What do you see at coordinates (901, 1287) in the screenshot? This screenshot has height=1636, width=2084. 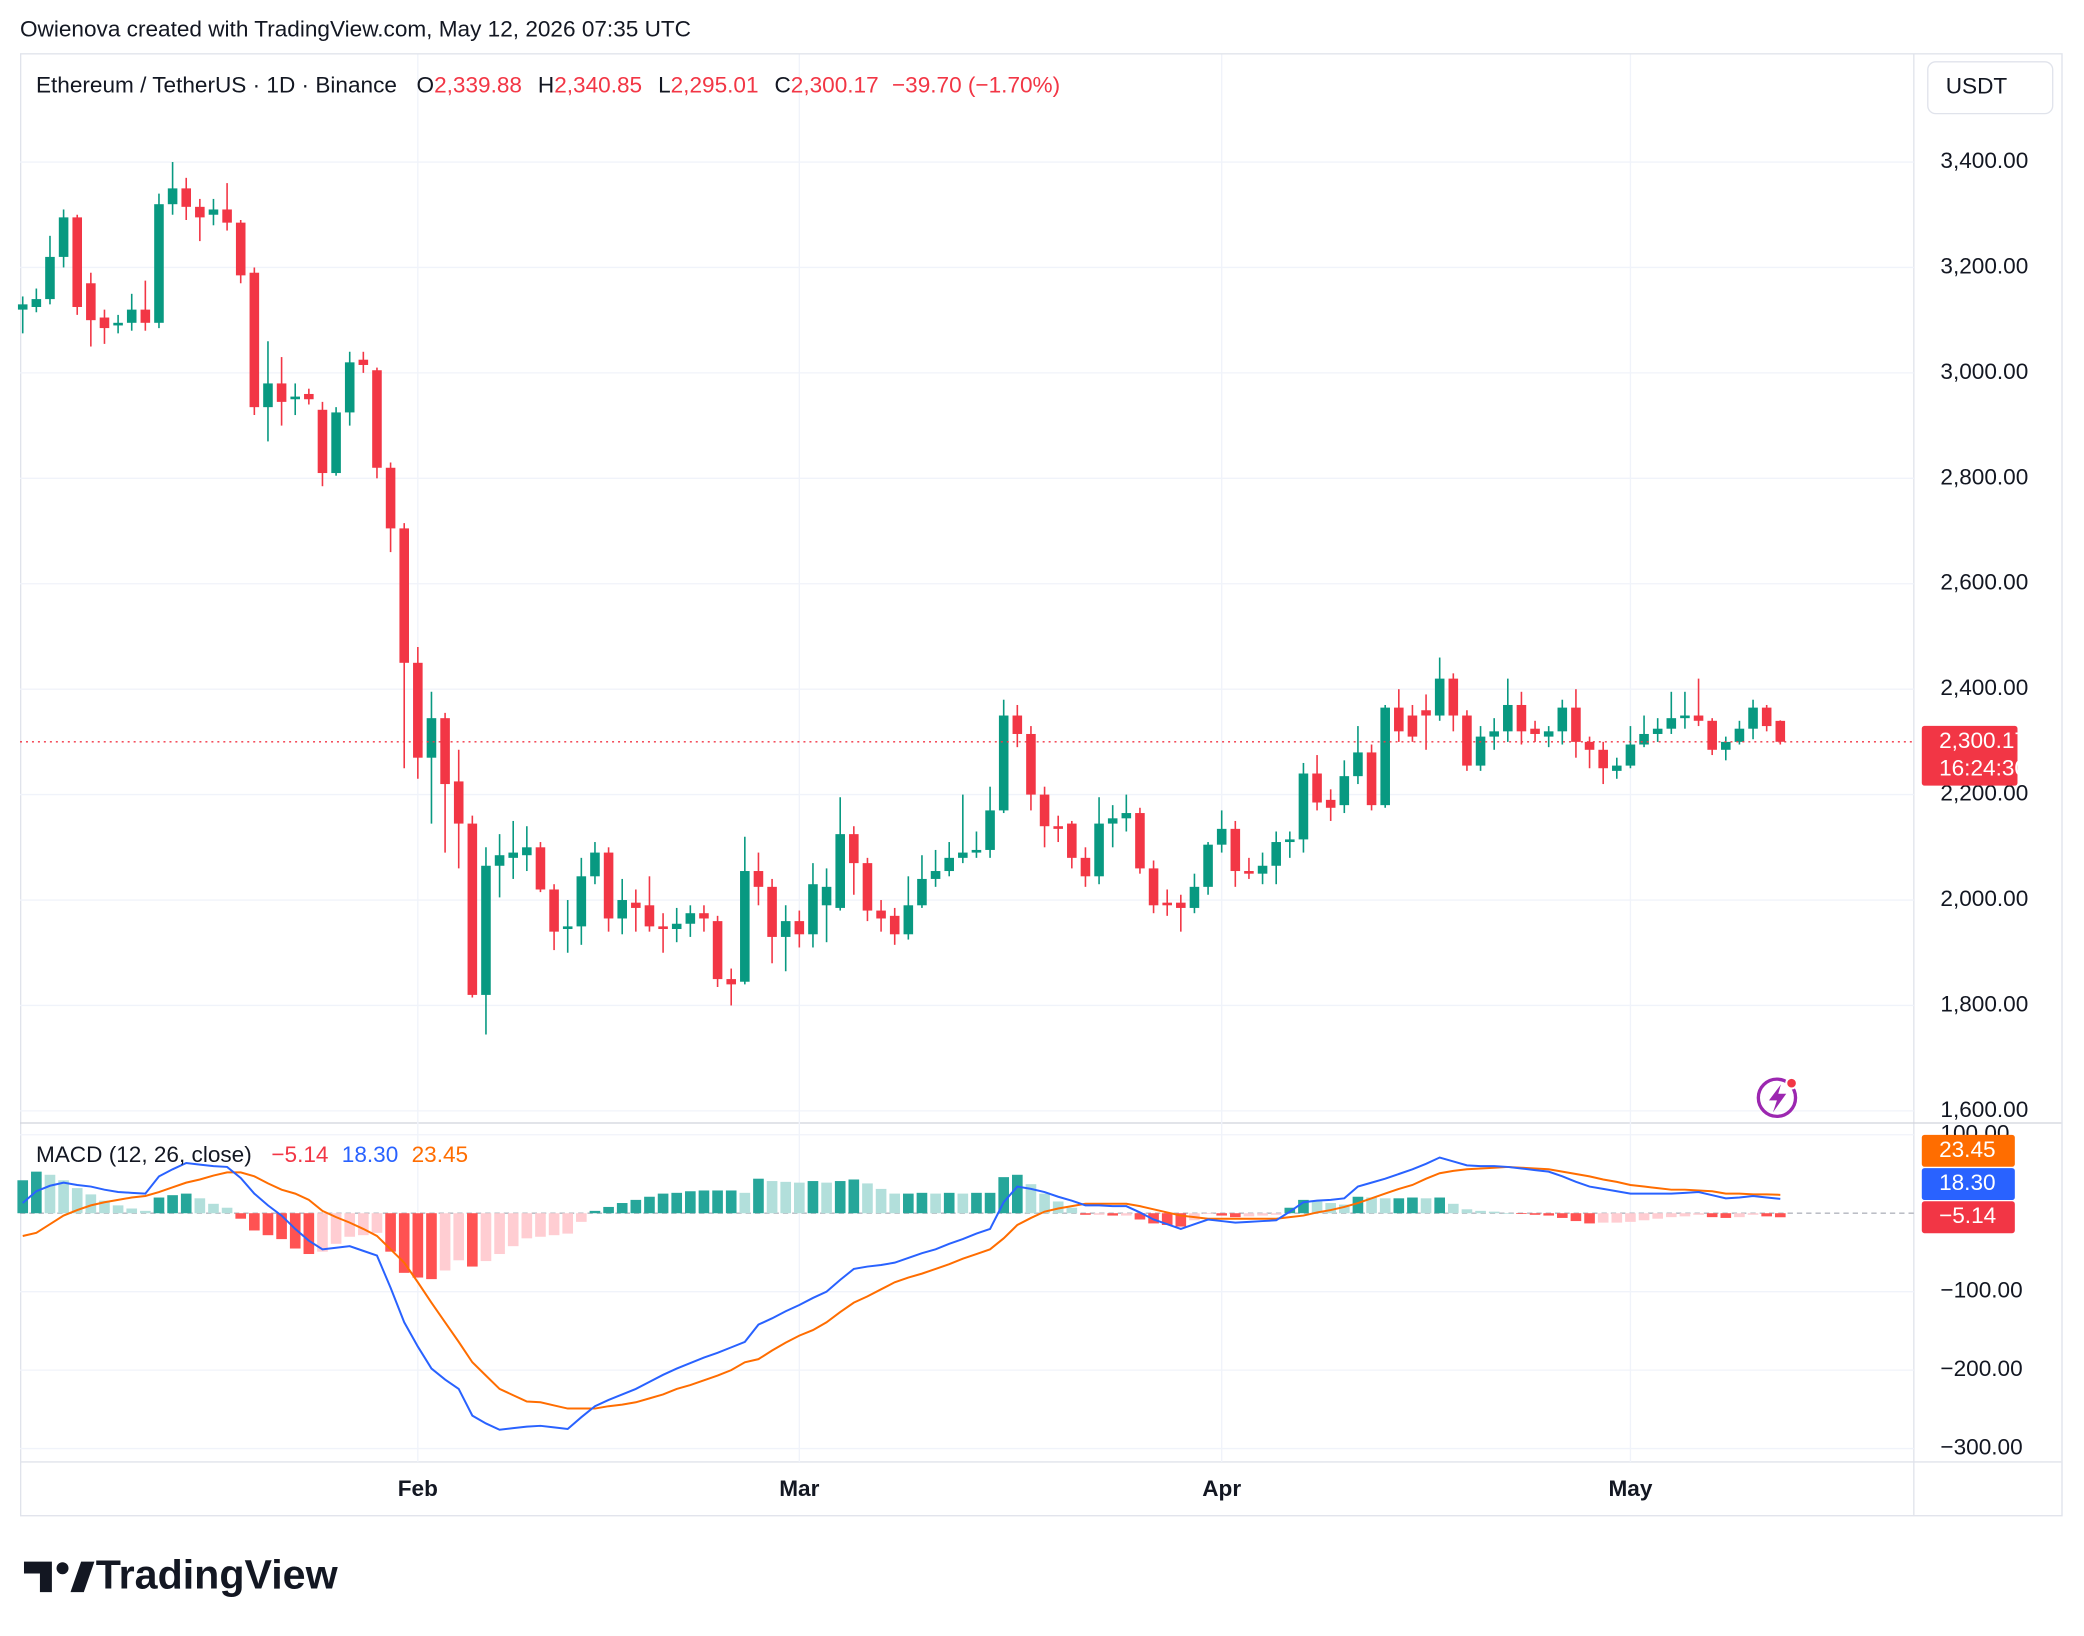 I see `signal-line` at bounding box center [901, 1287].